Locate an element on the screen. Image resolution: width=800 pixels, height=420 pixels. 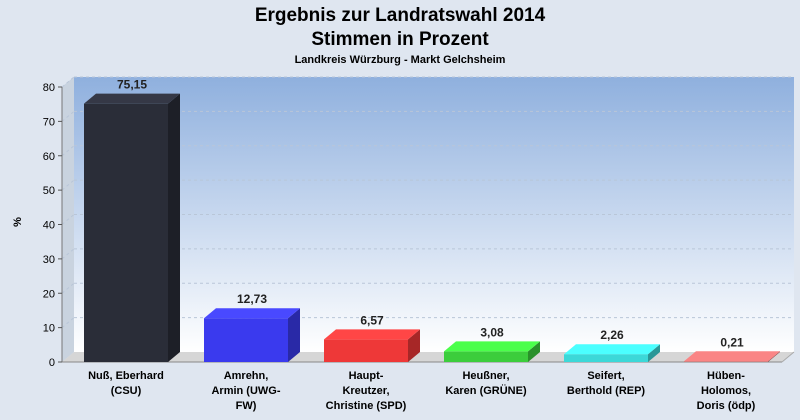
category-label: Hüben- Holomos, Doris (ödp) is located at coordinates (726, 391).